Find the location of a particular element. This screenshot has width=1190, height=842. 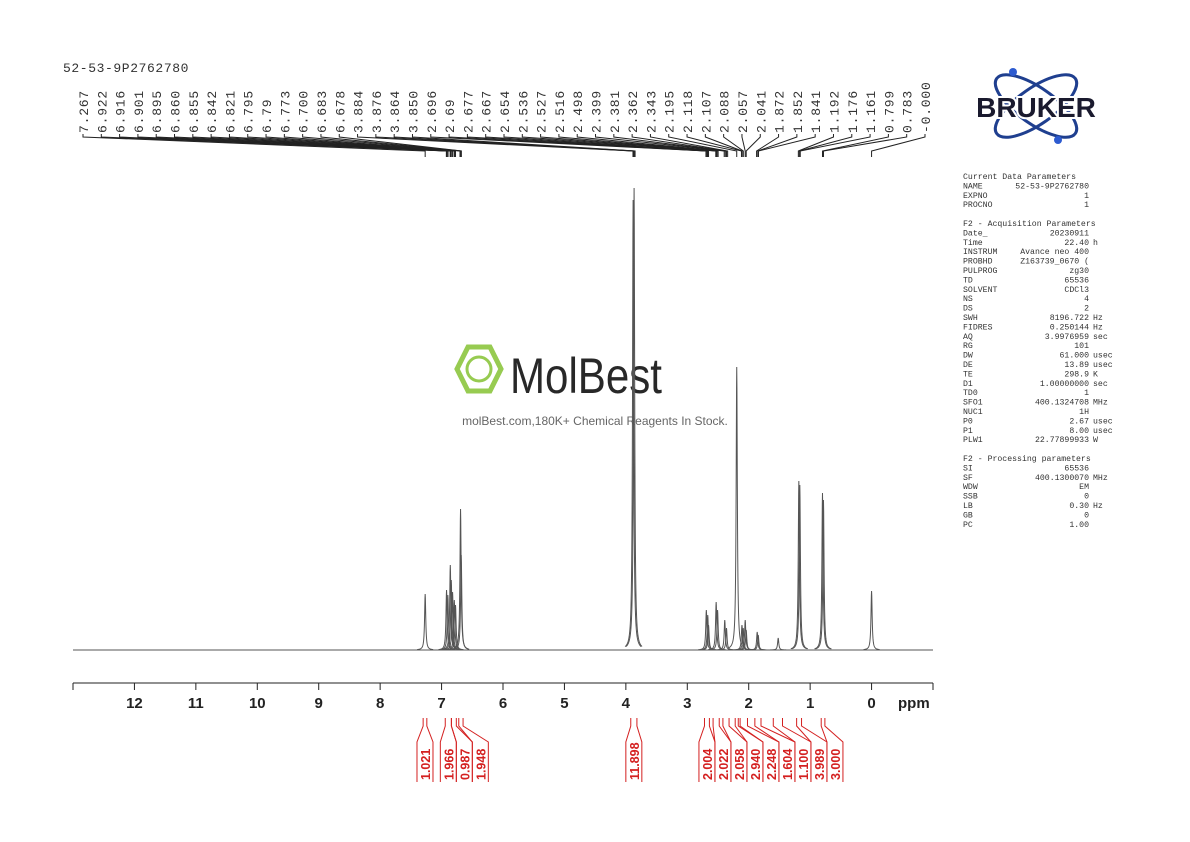

integral-label: 2.022 is located at coordinates (724, 764).